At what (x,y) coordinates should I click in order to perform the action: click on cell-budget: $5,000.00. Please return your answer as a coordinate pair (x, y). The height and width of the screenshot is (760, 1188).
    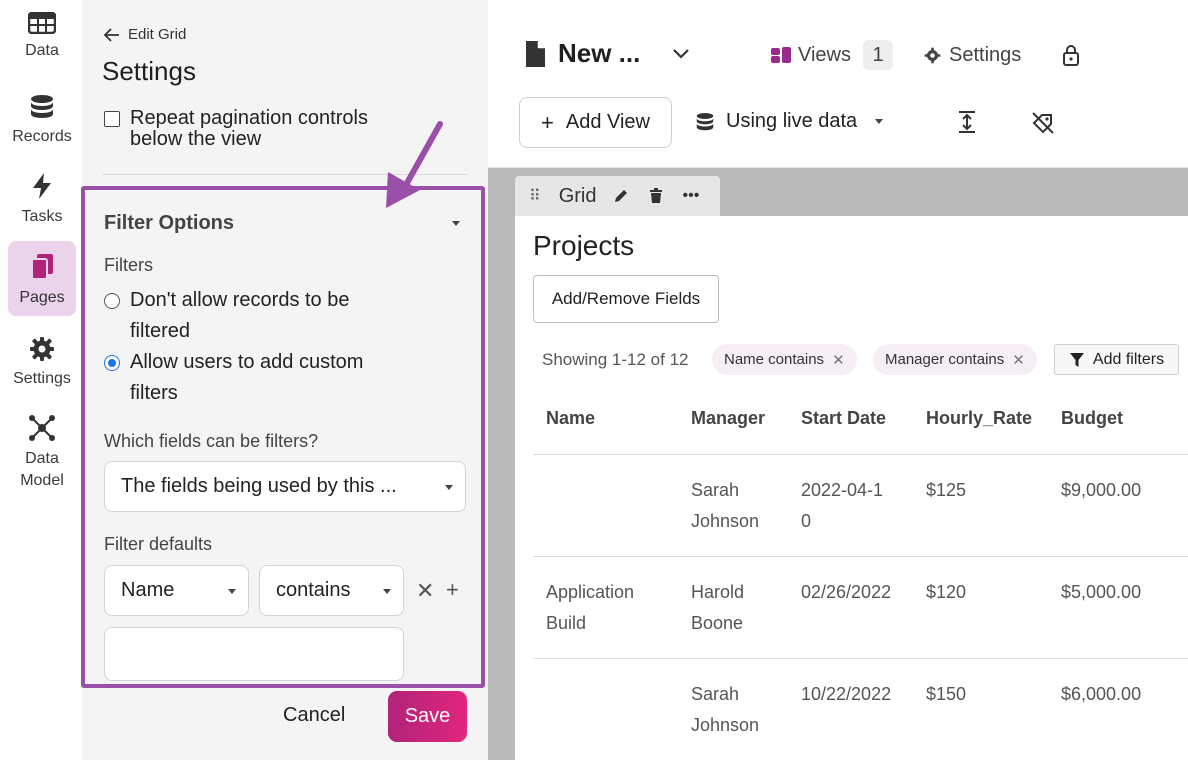
    Looking at the image, I should click on (1101, 592).